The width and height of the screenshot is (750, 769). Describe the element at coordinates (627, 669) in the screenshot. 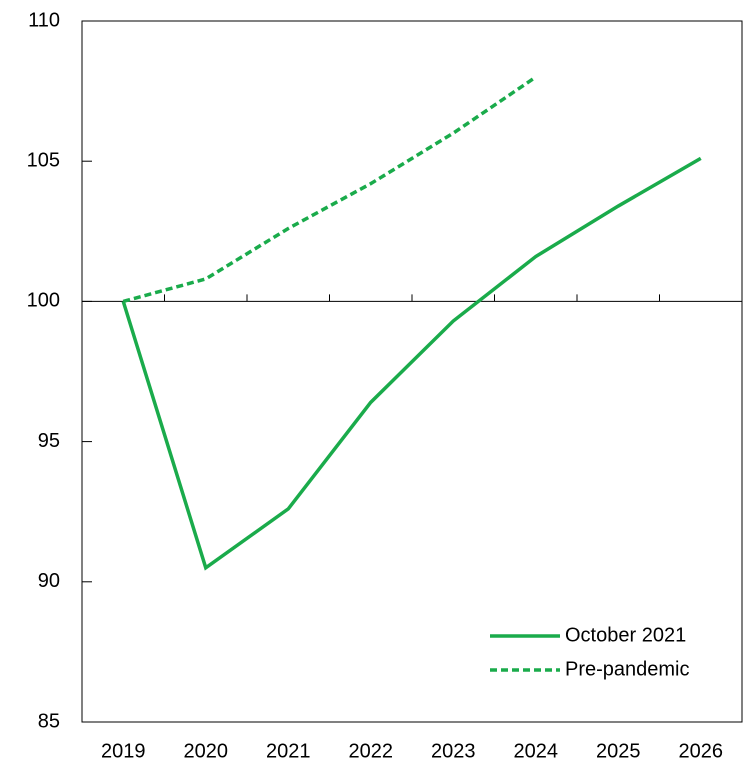

I see `legend-label: Pre-pandemic` at that location.